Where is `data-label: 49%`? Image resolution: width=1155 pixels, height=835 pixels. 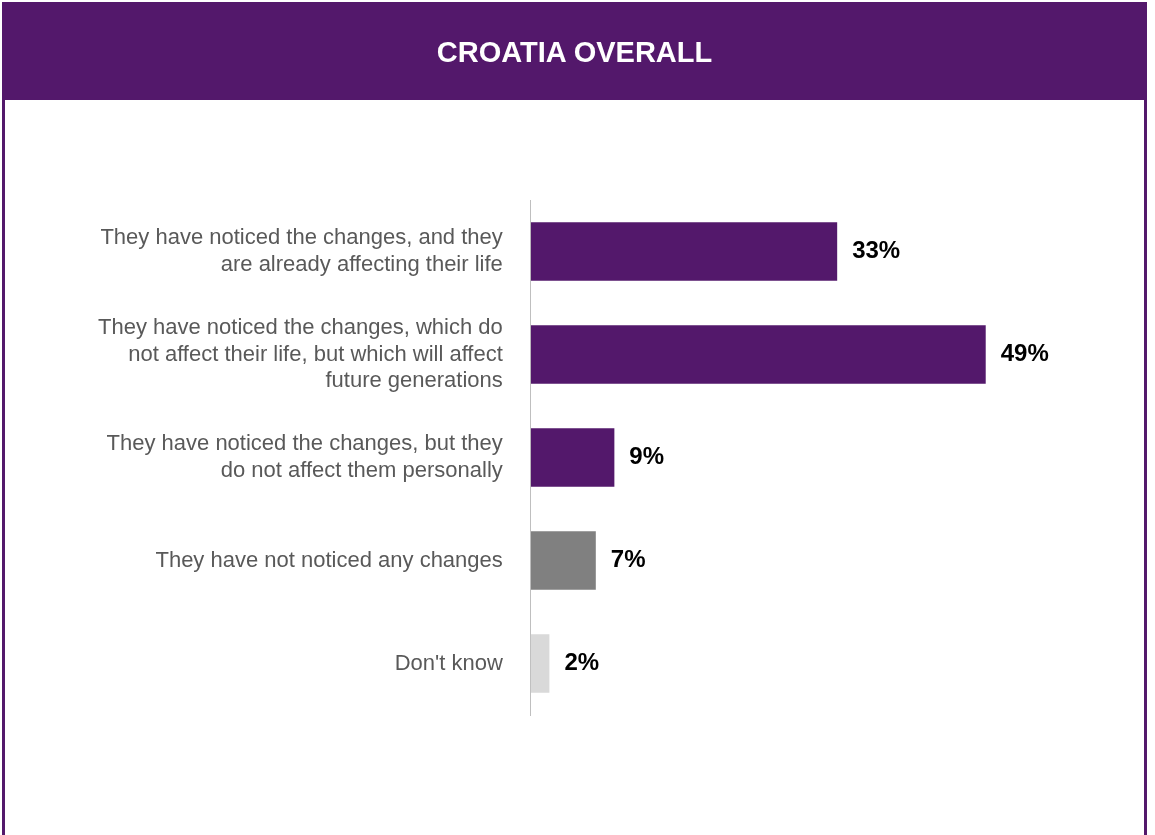 data-label: 49% is located at coordinates (1024, 353).